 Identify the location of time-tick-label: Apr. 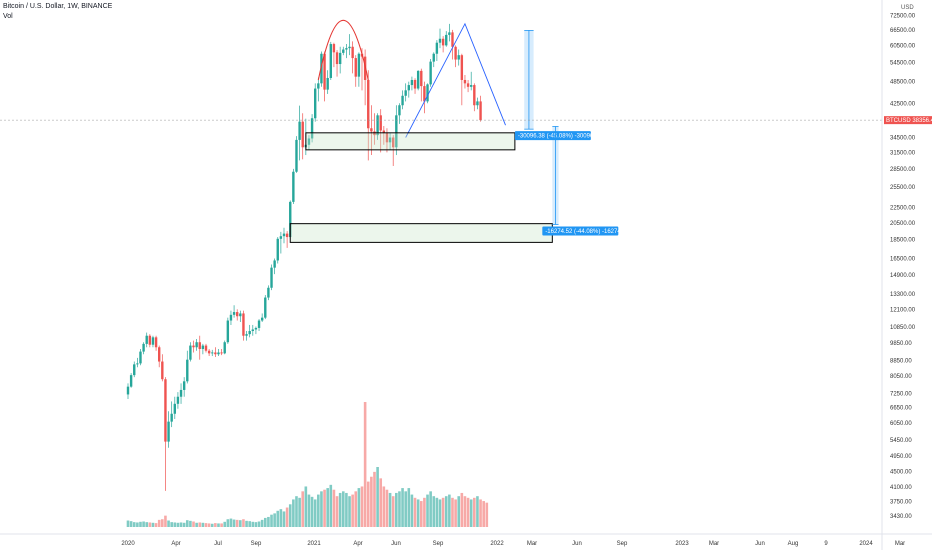
(175, 544).